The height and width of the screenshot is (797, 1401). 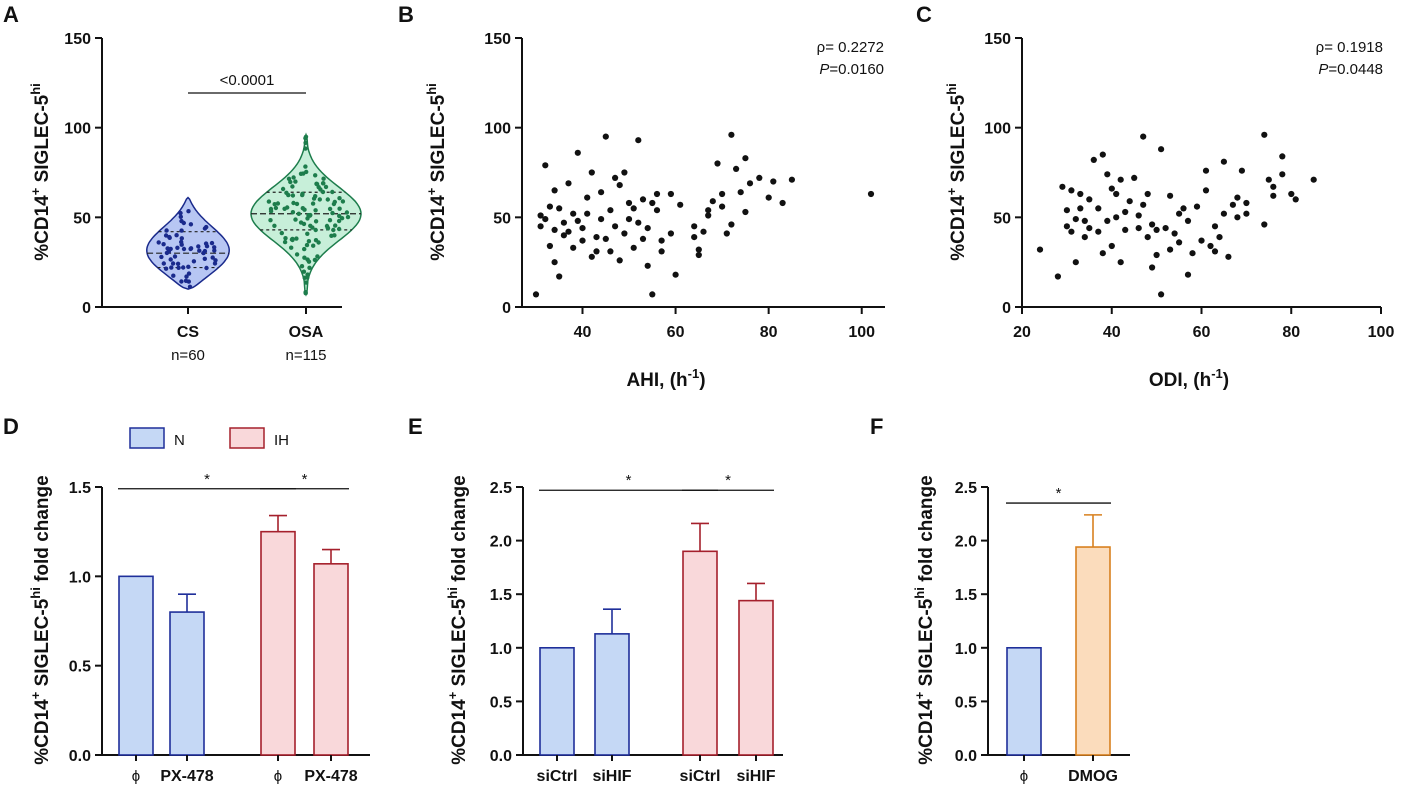 What do you see at coordinates (997, 129) in the screenshot?
I see `panel-c-y-tick-label: 100` at bounding box center [997, 129].